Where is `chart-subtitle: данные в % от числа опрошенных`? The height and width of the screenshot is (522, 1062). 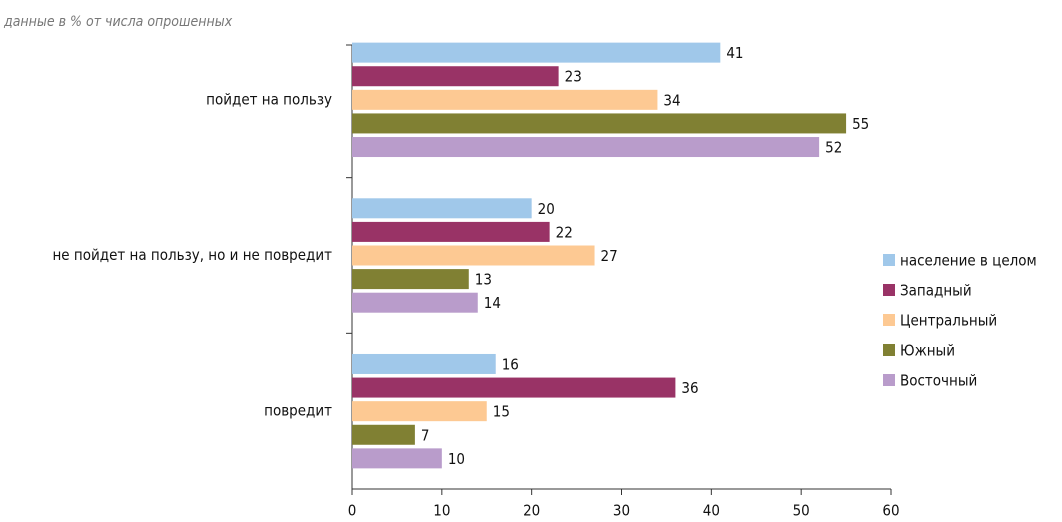 chart-subtitle: данные в % от числа опрошенных is located at coordinates (118, 22).